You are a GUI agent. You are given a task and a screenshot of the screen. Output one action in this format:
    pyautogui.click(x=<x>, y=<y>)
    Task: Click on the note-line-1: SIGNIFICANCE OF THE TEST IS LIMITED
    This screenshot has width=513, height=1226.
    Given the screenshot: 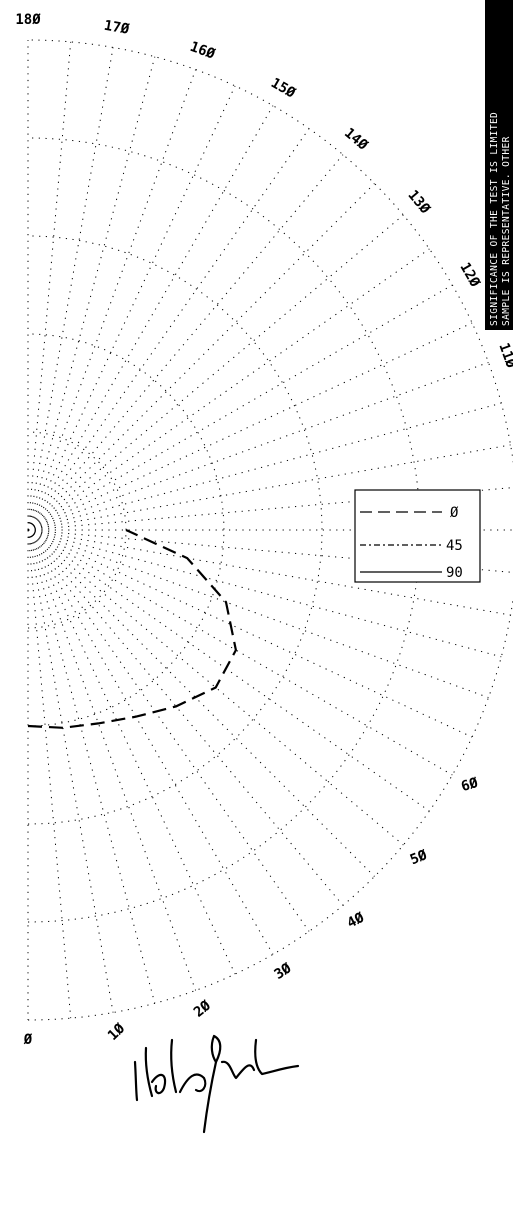 What is the action you would take?
    pyautogui.click(x=494, y=219)
    